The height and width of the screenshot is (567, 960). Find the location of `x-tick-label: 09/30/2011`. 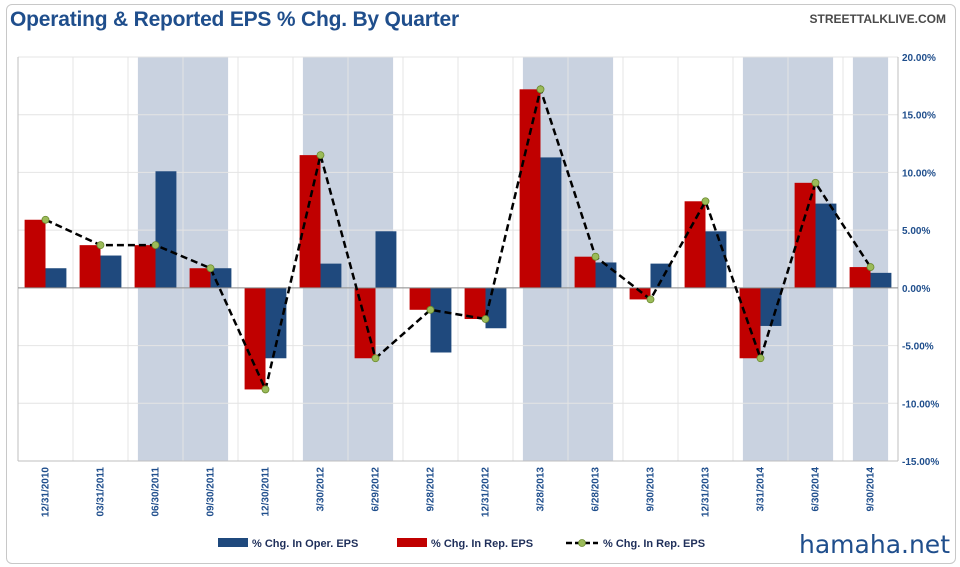

x-tick-label: 09/30/2011 is located at coordinates (211, 492).